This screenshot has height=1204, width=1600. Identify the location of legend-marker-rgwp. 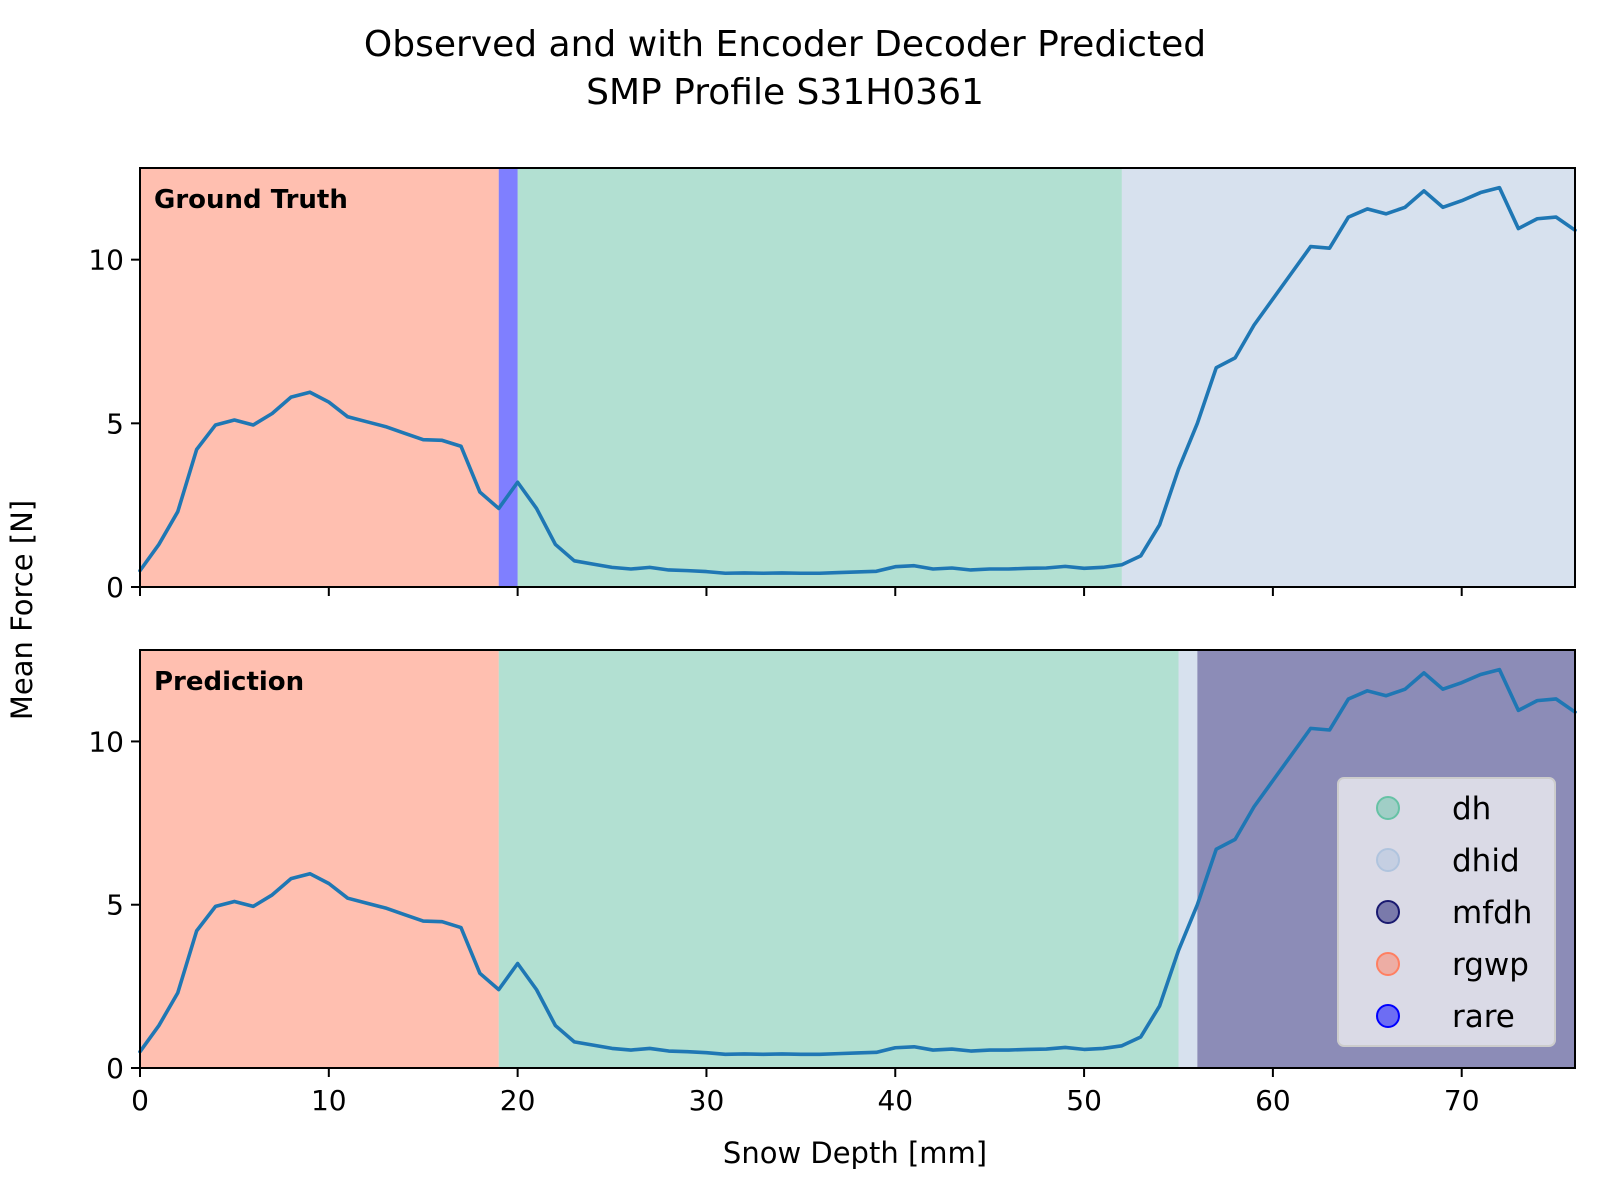
(1388, 964).